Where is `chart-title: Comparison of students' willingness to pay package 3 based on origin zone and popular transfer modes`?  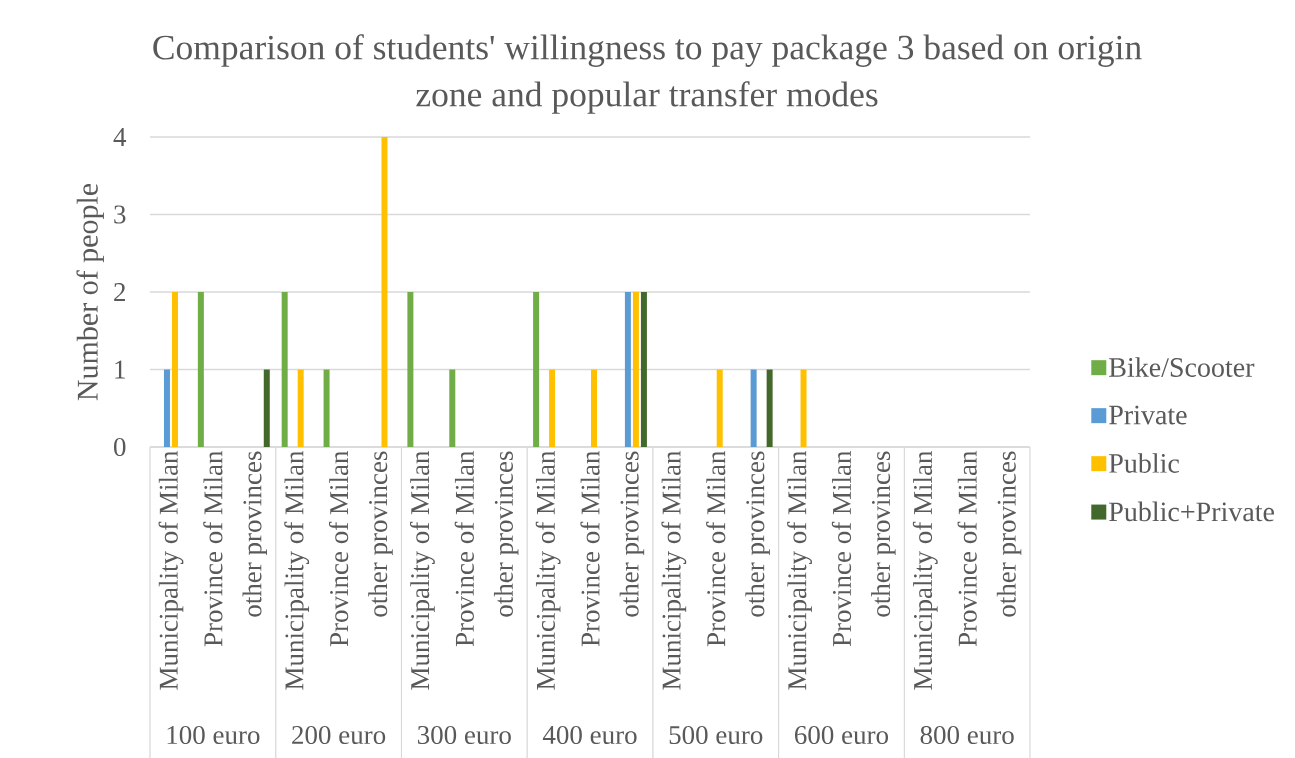
chart-title: Comparison of students' willingness to pay package 3 based on origin zone and popular transfer modes is located at coordinates (647, 74).